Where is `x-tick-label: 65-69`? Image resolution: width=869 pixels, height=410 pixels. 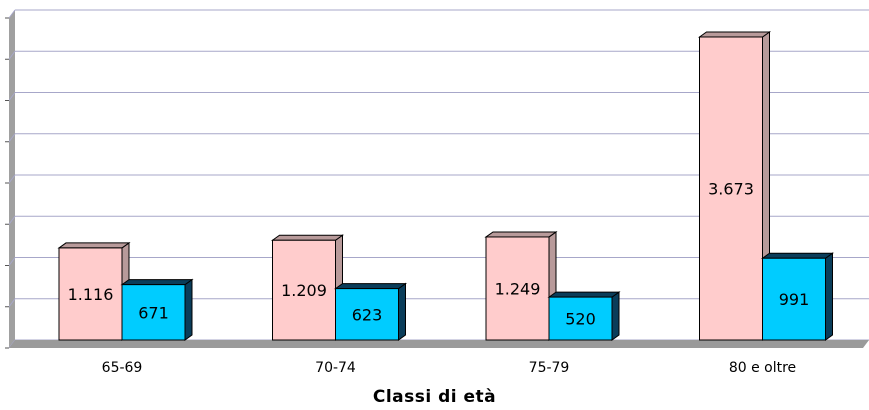 x-tick-label: 65-69 is located at coordinates (122, 368).